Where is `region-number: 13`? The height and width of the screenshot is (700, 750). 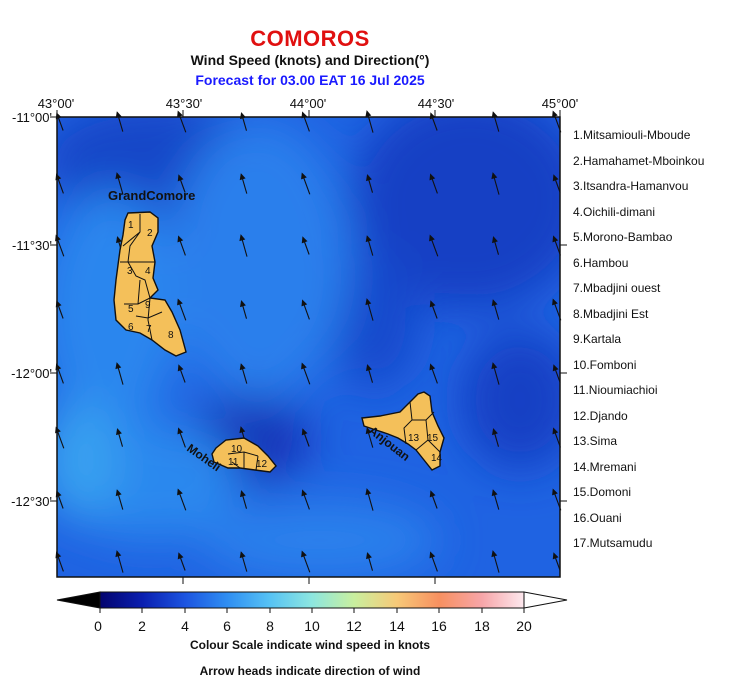 region-number: 13 is located at coordinates (414, 438).